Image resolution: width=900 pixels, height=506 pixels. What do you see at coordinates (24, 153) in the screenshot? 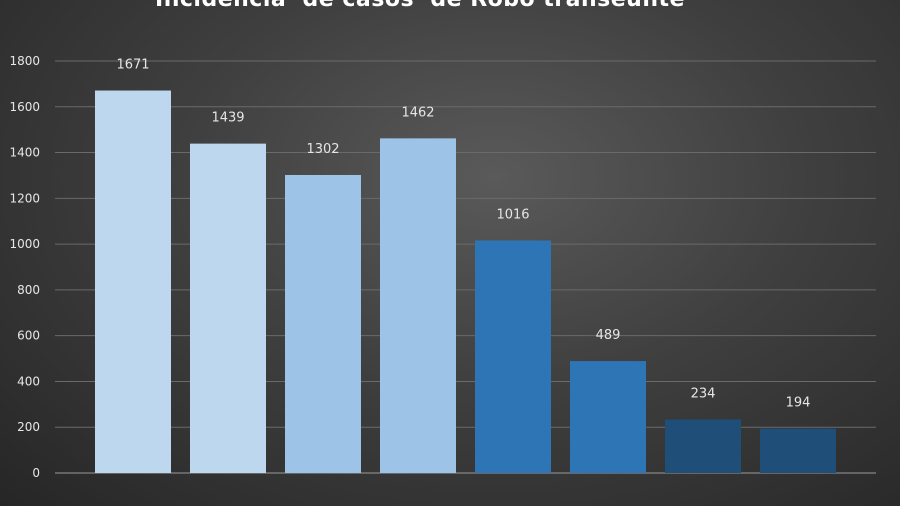
I see `y-tick-label: 1400` at bounding box center [24, 153].